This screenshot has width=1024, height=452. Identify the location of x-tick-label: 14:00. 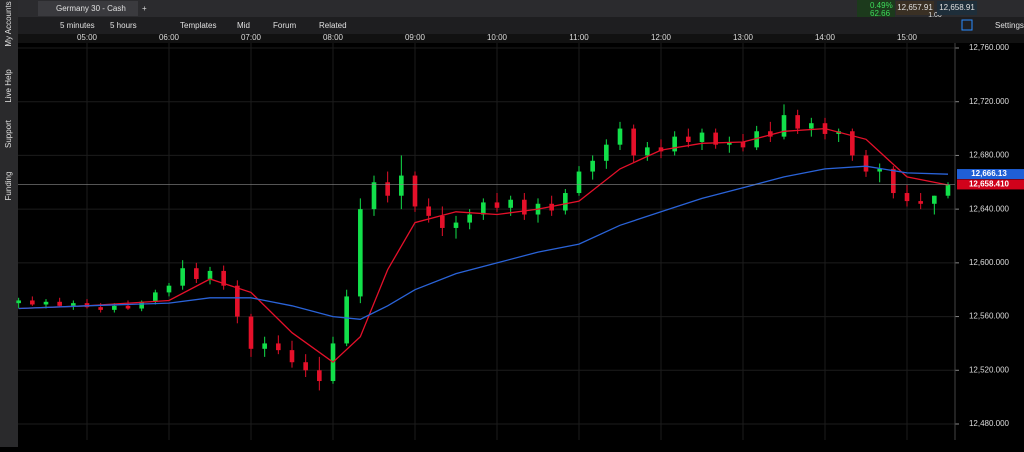
(825, 37).